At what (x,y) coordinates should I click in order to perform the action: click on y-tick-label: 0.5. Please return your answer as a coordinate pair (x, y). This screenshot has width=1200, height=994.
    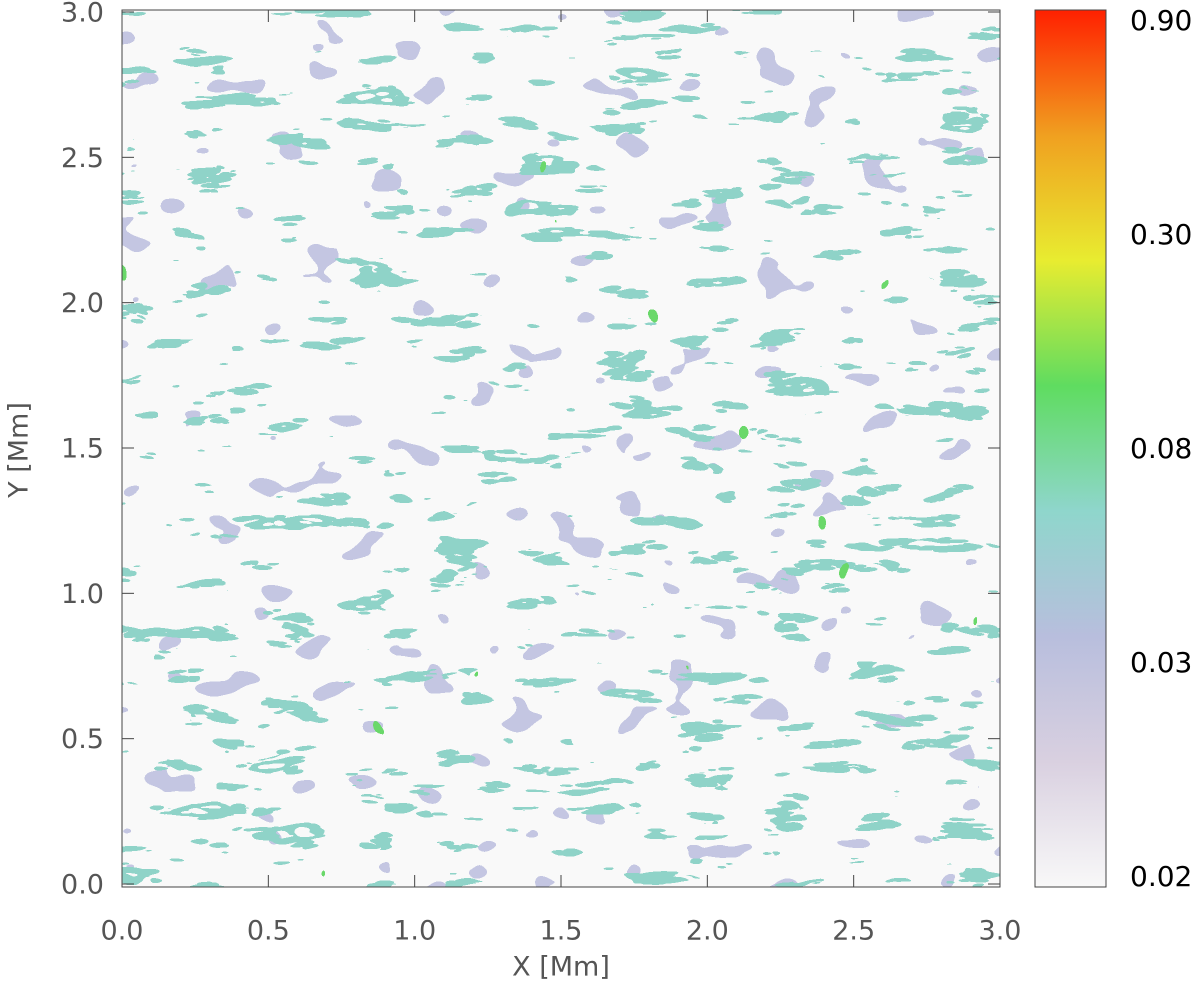
    Looking at the image, I should click on (82, 739).